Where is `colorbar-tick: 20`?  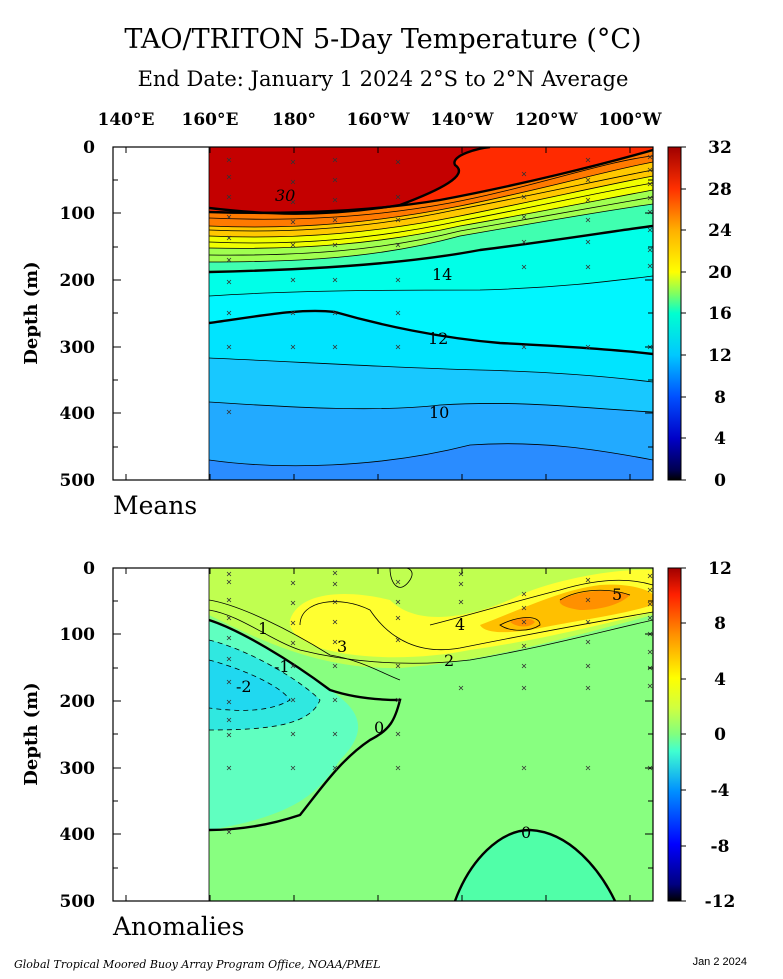
colorbar-tick: 20 is located at coordinates (720, 273).